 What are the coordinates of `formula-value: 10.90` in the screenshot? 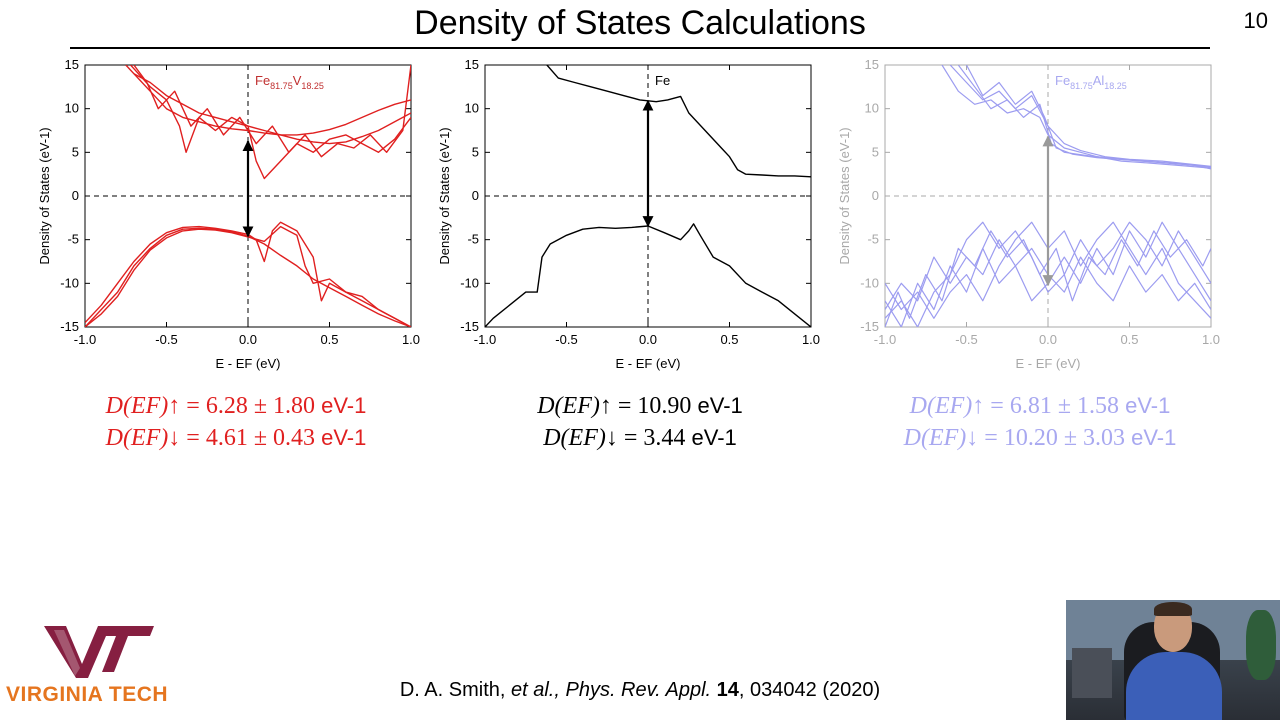 It's located at (664, 406).